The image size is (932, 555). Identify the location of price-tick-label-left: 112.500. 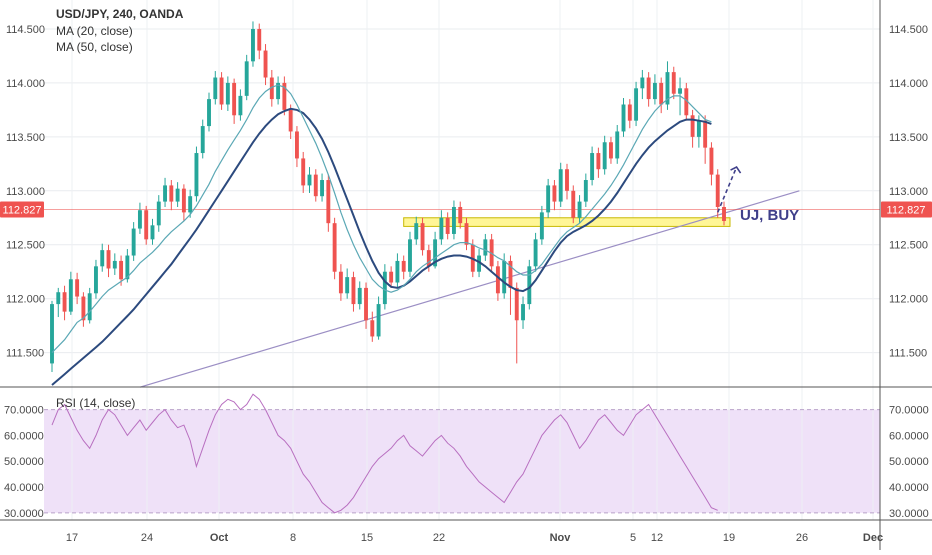
(25, 246).